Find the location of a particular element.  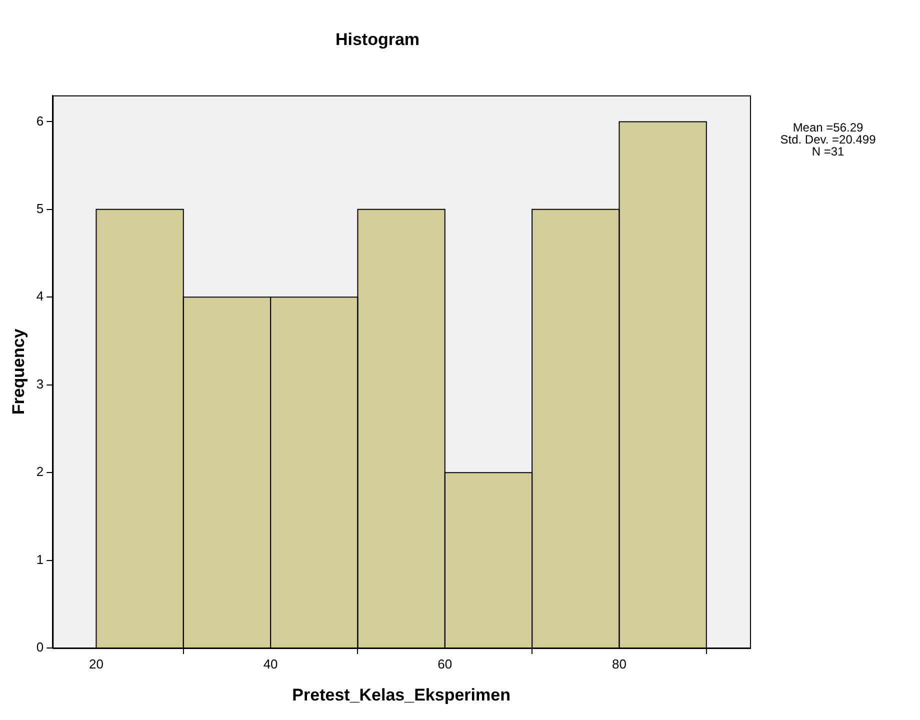

x-tick-label: 20 is located at coordinates (96, 664).